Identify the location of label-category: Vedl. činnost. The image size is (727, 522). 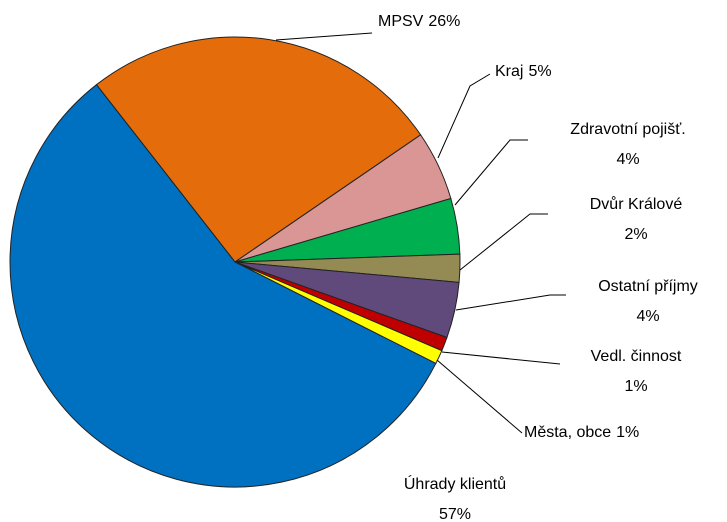
(636, 356).